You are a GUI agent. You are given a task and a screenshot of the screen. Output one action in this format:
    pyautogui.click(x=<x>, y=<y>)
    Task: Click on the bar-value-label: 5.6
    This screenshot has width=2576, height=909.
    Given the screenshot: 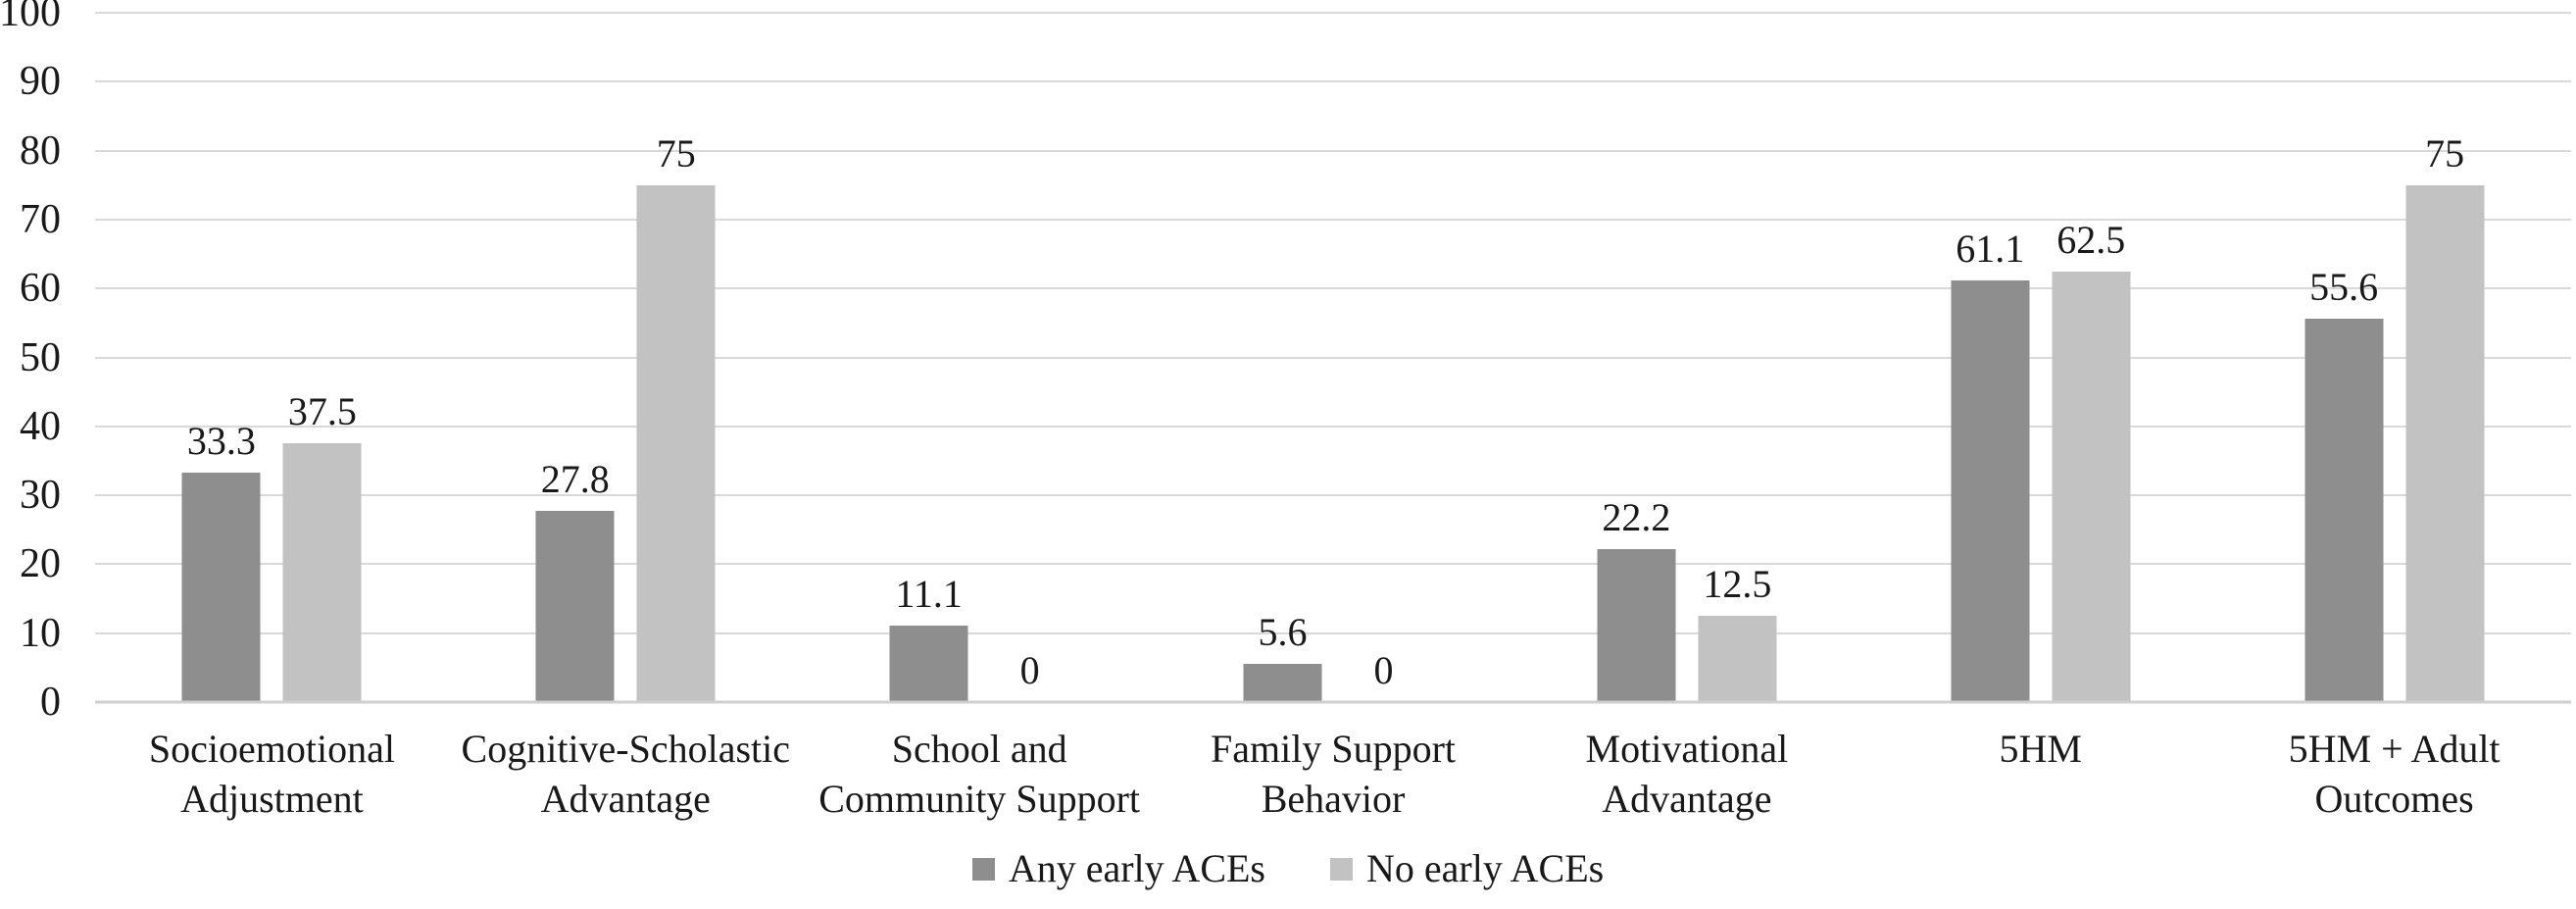 What is the action you would take?
    pyautogui.click(x=1283, y=632)
    